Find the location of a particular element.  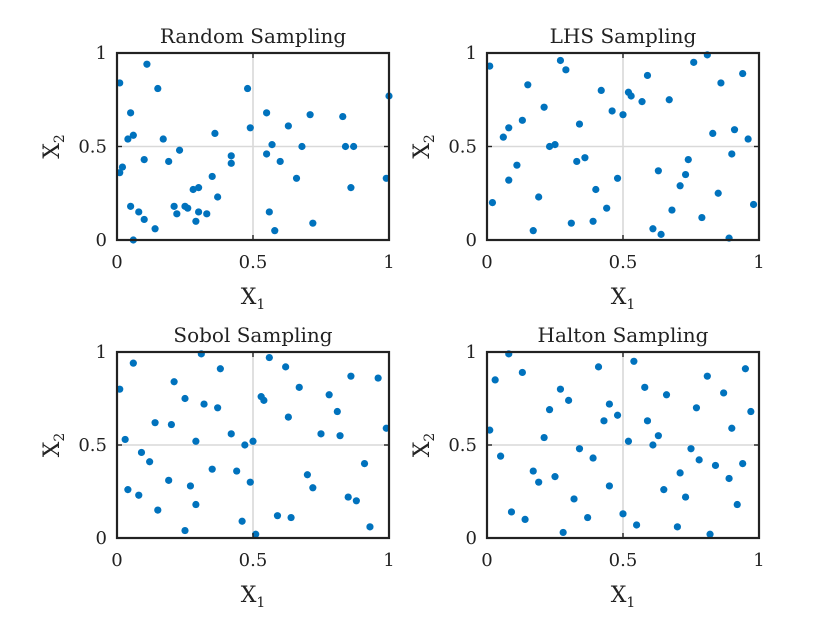

x-tick-label: 1 is located at coordinates (758, 560).